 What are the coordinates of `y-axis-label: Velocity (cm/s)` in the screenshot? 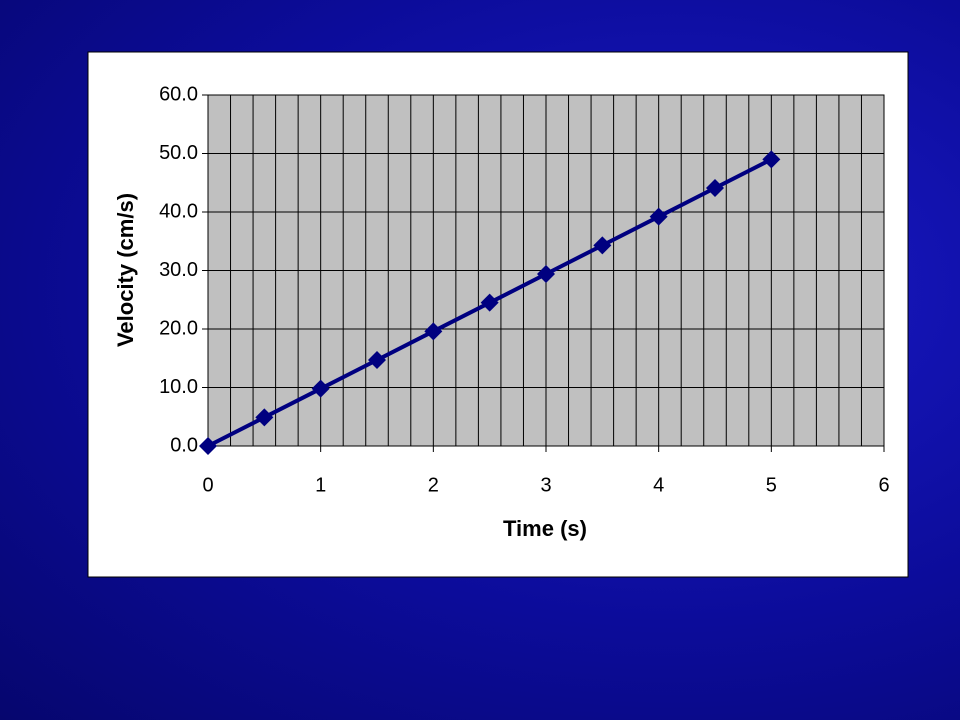 It's located at (125, 270).